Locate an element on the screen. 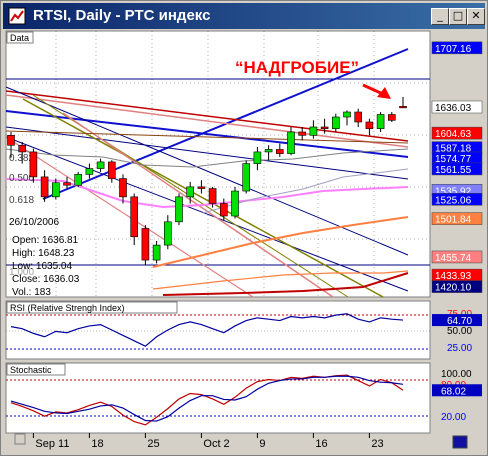 This screenshot has height=456, width=488. price-axis-tick: 1433.93 is located at coordinates (457, 275).